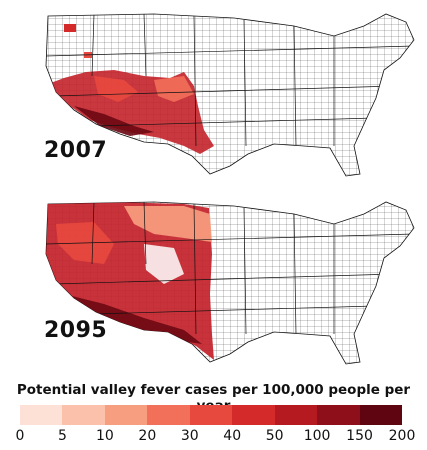 This screenshot has width=427, height=450. I want to click on legend-tick-label: 10, so click(104, 436).